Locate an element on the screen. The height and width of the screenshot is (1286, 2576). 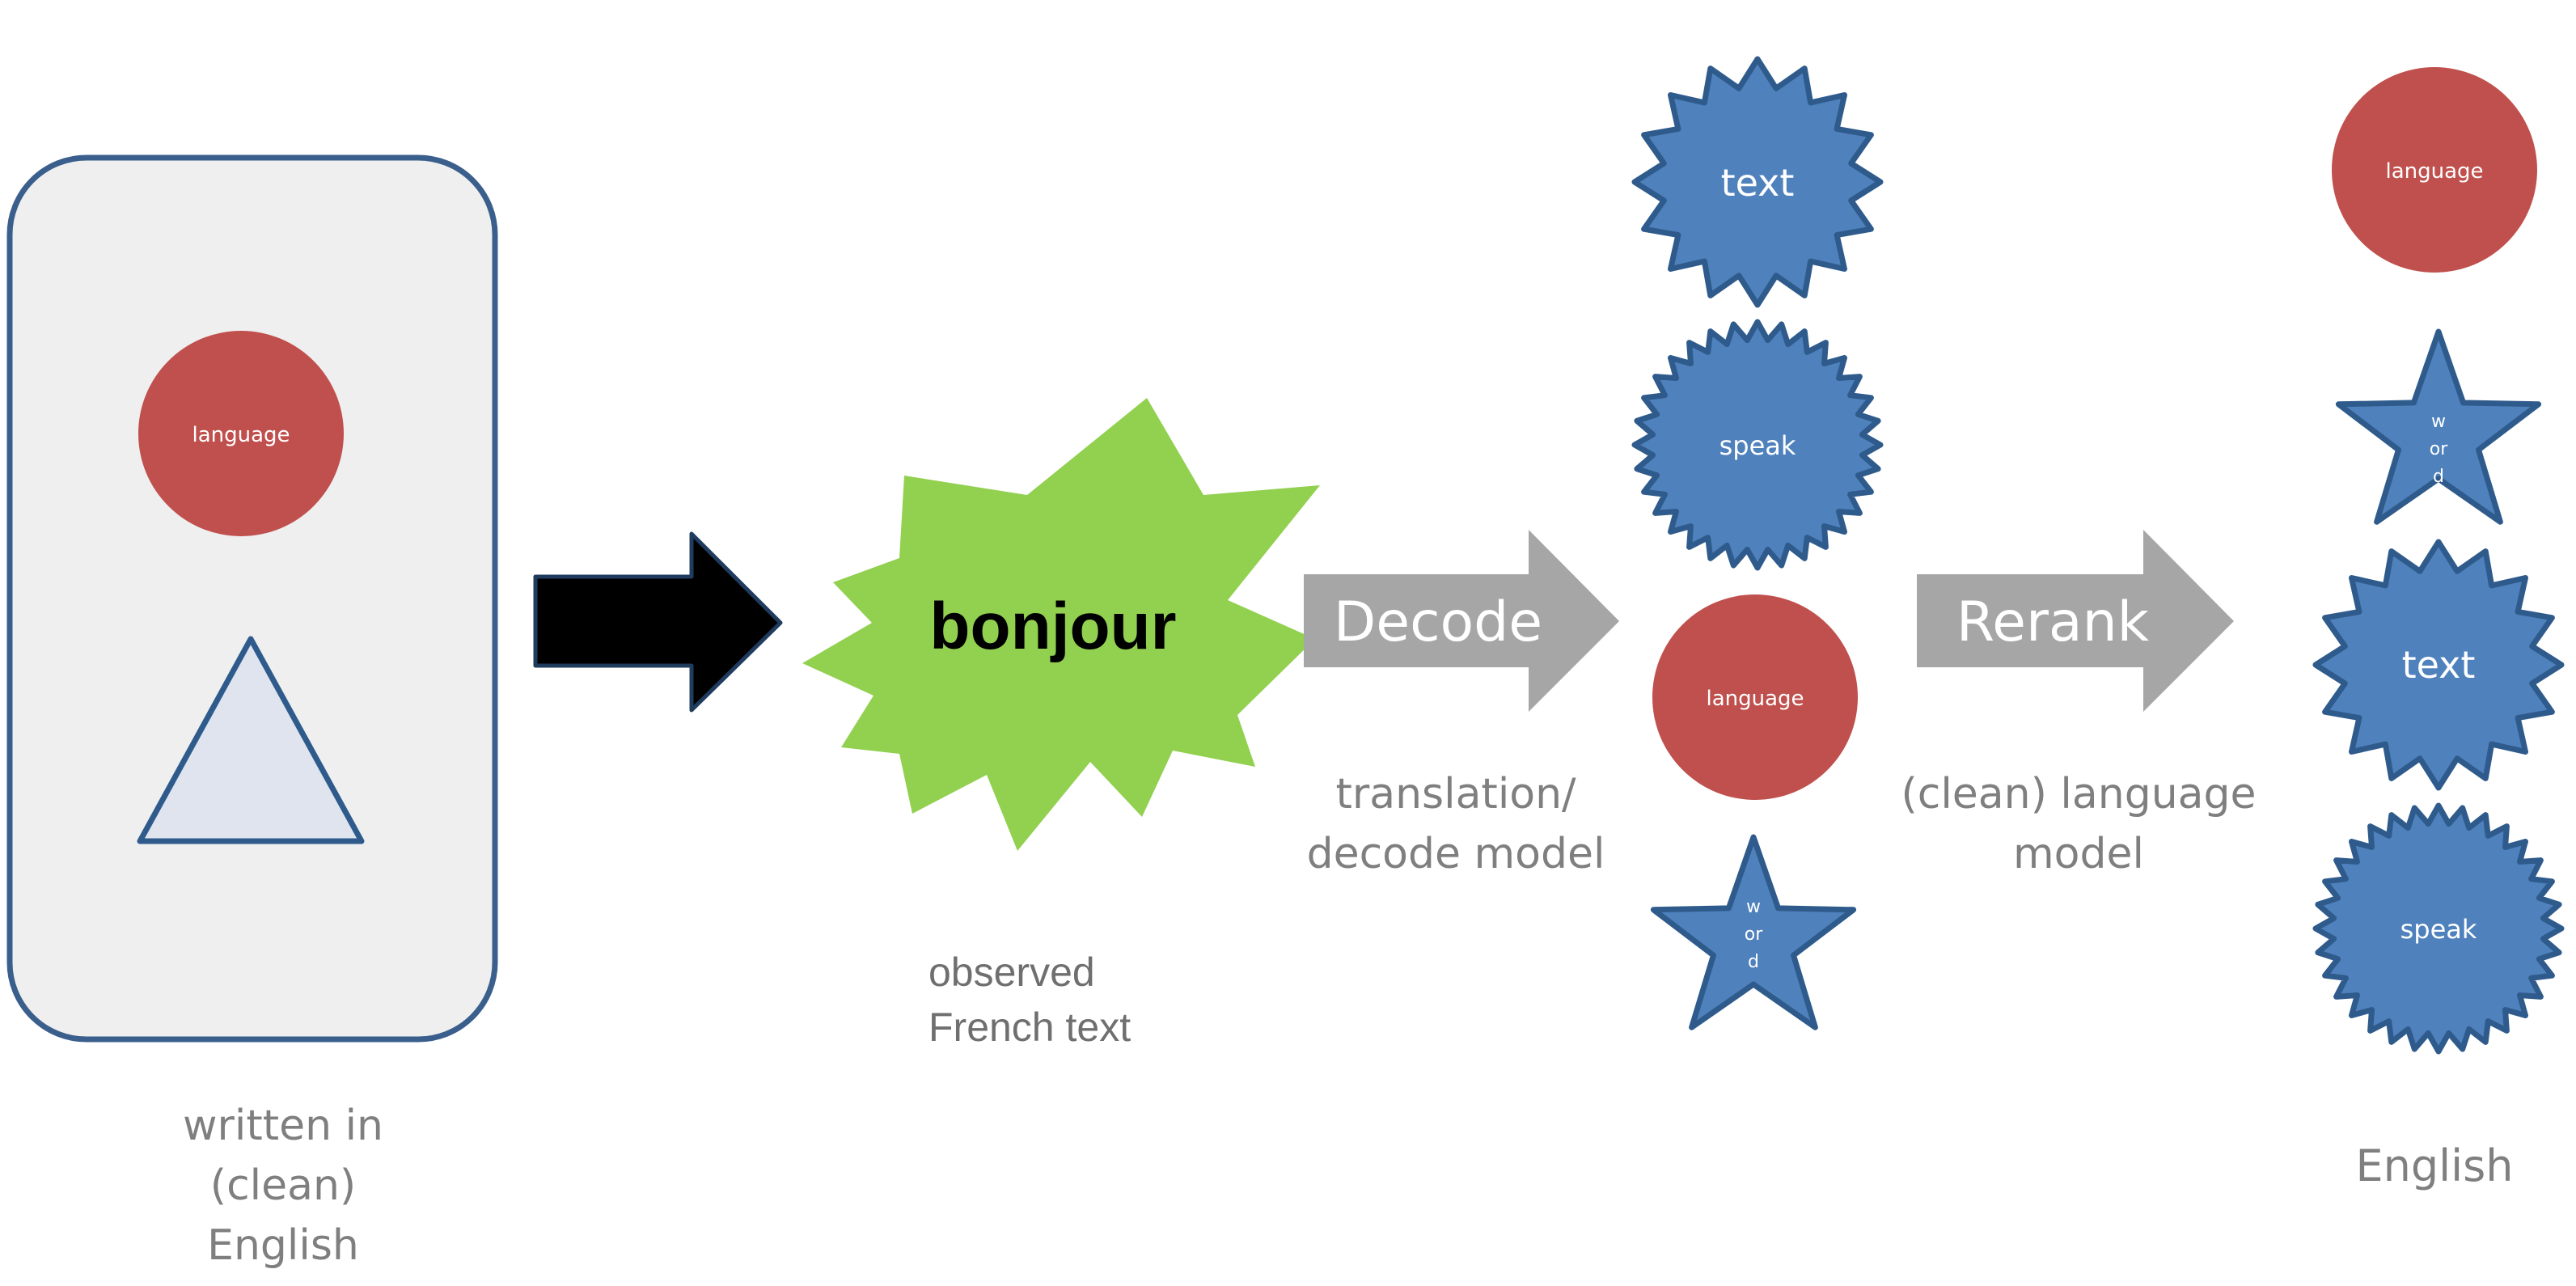
observed-burst-text: bonjour is located at coordinates (1053, 626).